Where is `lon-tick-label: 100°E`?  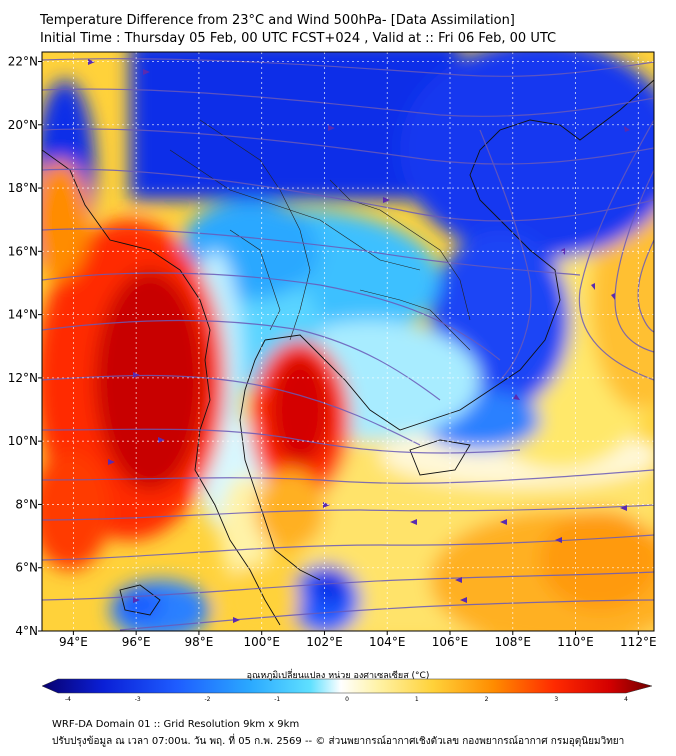 lon-tick-label: 100°E is located at coordinates (261, 642).